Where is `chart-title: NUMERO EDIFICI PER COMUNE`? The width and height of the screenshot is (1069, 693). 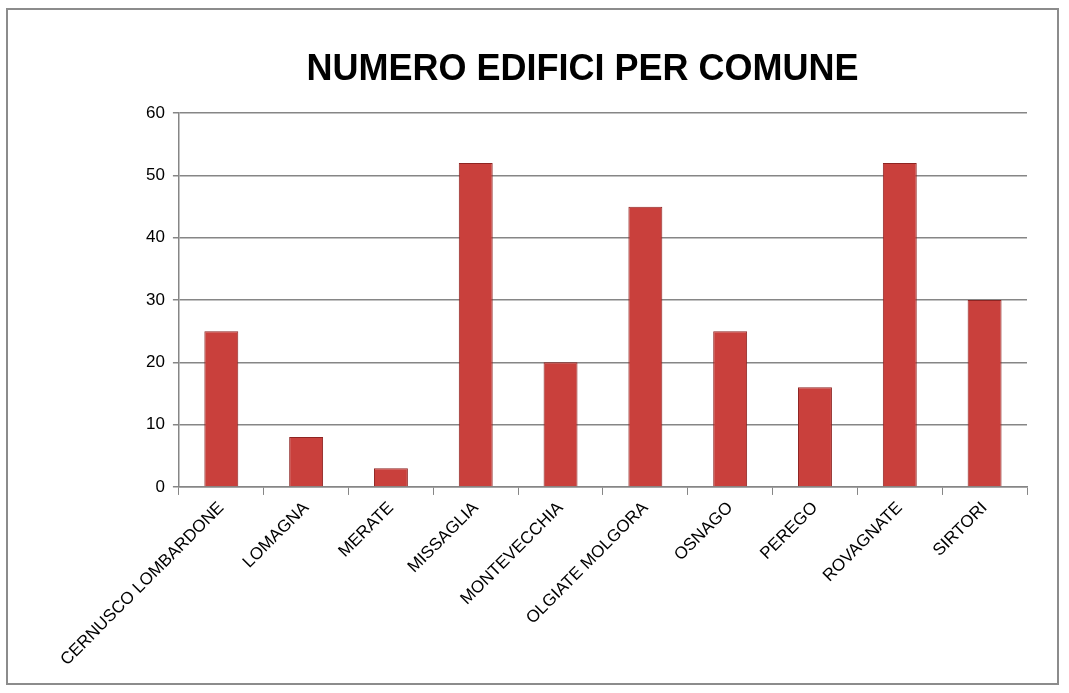 chart-title: NUMERO EDIFICI PER COMUNE is located at coordinates (582, 67).